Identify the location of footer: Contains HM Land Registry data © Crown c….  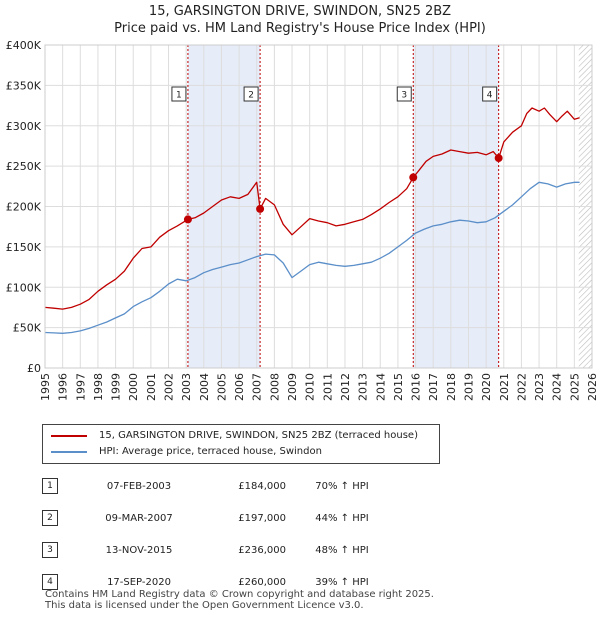
(239, 600).